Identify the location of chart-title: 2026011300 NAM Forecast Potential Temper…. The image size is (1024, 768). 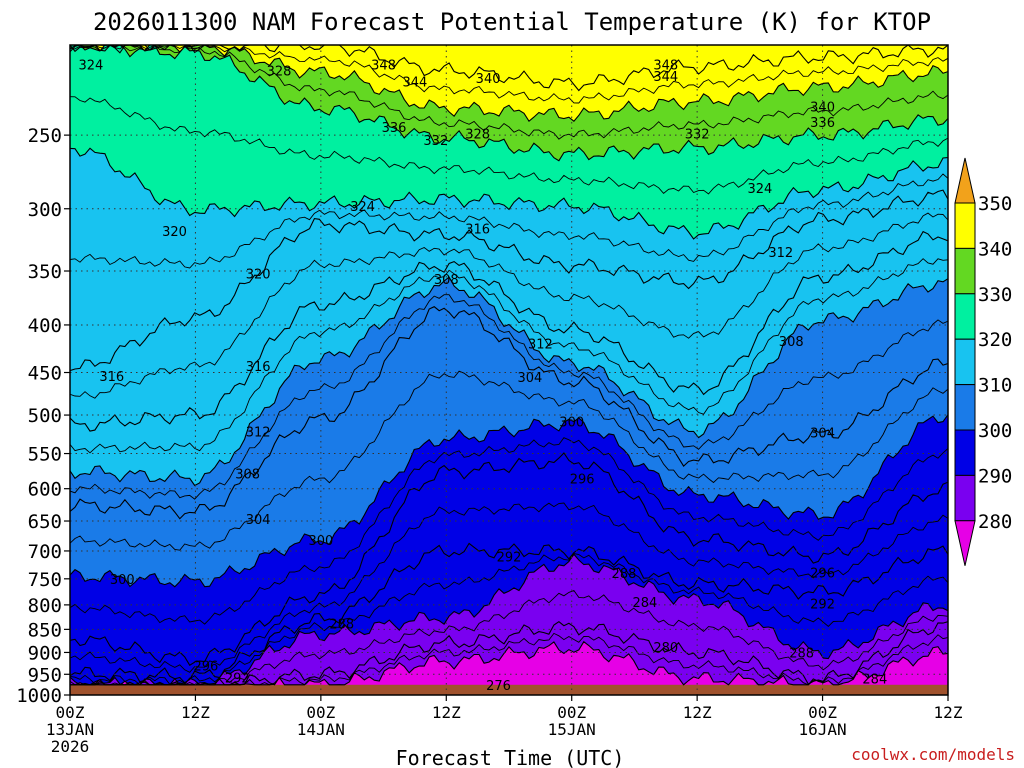
(512, 22).